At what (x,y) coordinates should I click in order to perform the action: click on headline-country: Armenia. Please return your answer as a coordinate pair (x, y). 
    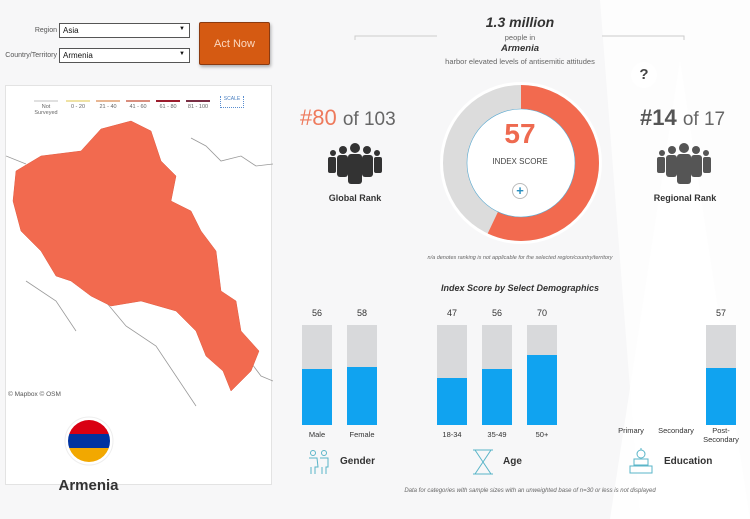
    Looking at the image, I should click on (519, 48).